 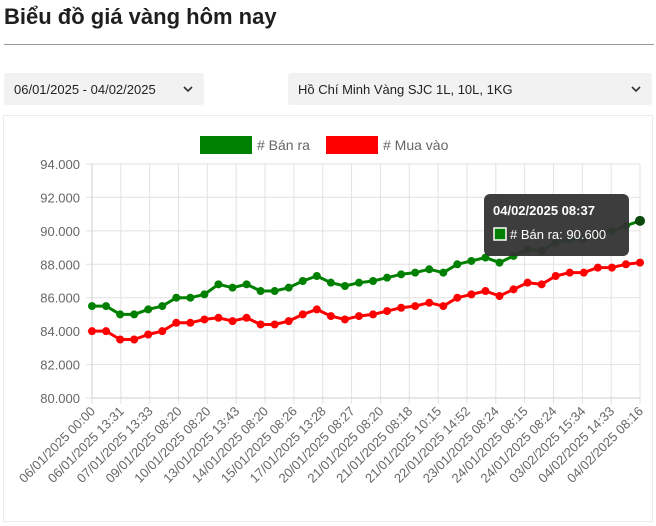 What do you see at coordinates (140, 16) in the screenshot?
I see `page-title: Biểu đồ giá vàng hôm nay` at bounding box center [140, 16].